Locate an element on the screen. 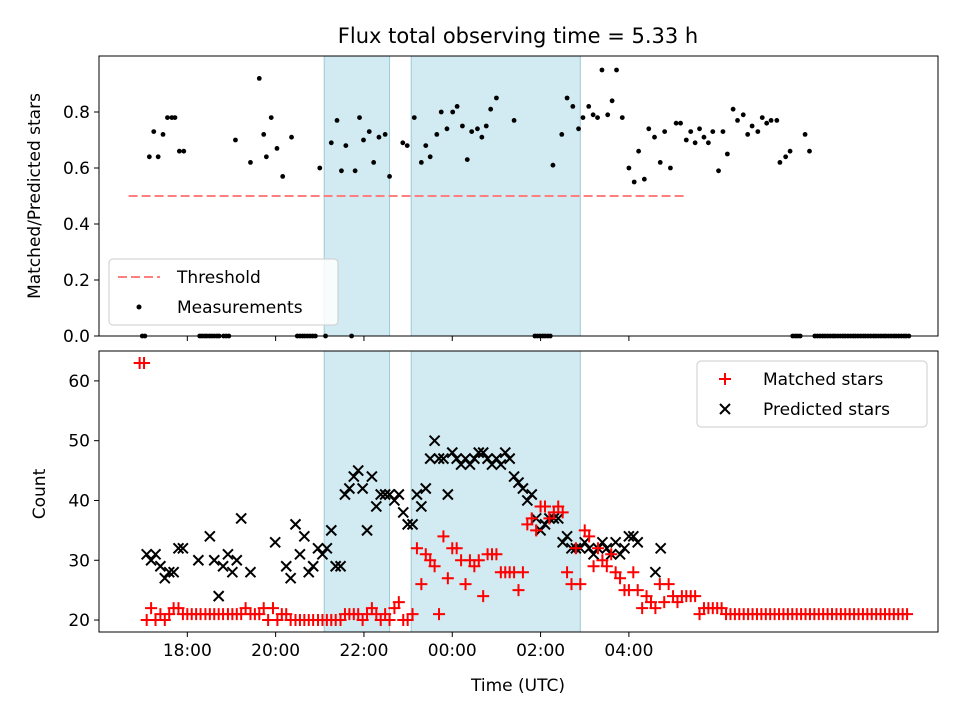 The image size is (960, 720). bottom-x-tick-label: 02:00 is located at coordinates (540, 651).